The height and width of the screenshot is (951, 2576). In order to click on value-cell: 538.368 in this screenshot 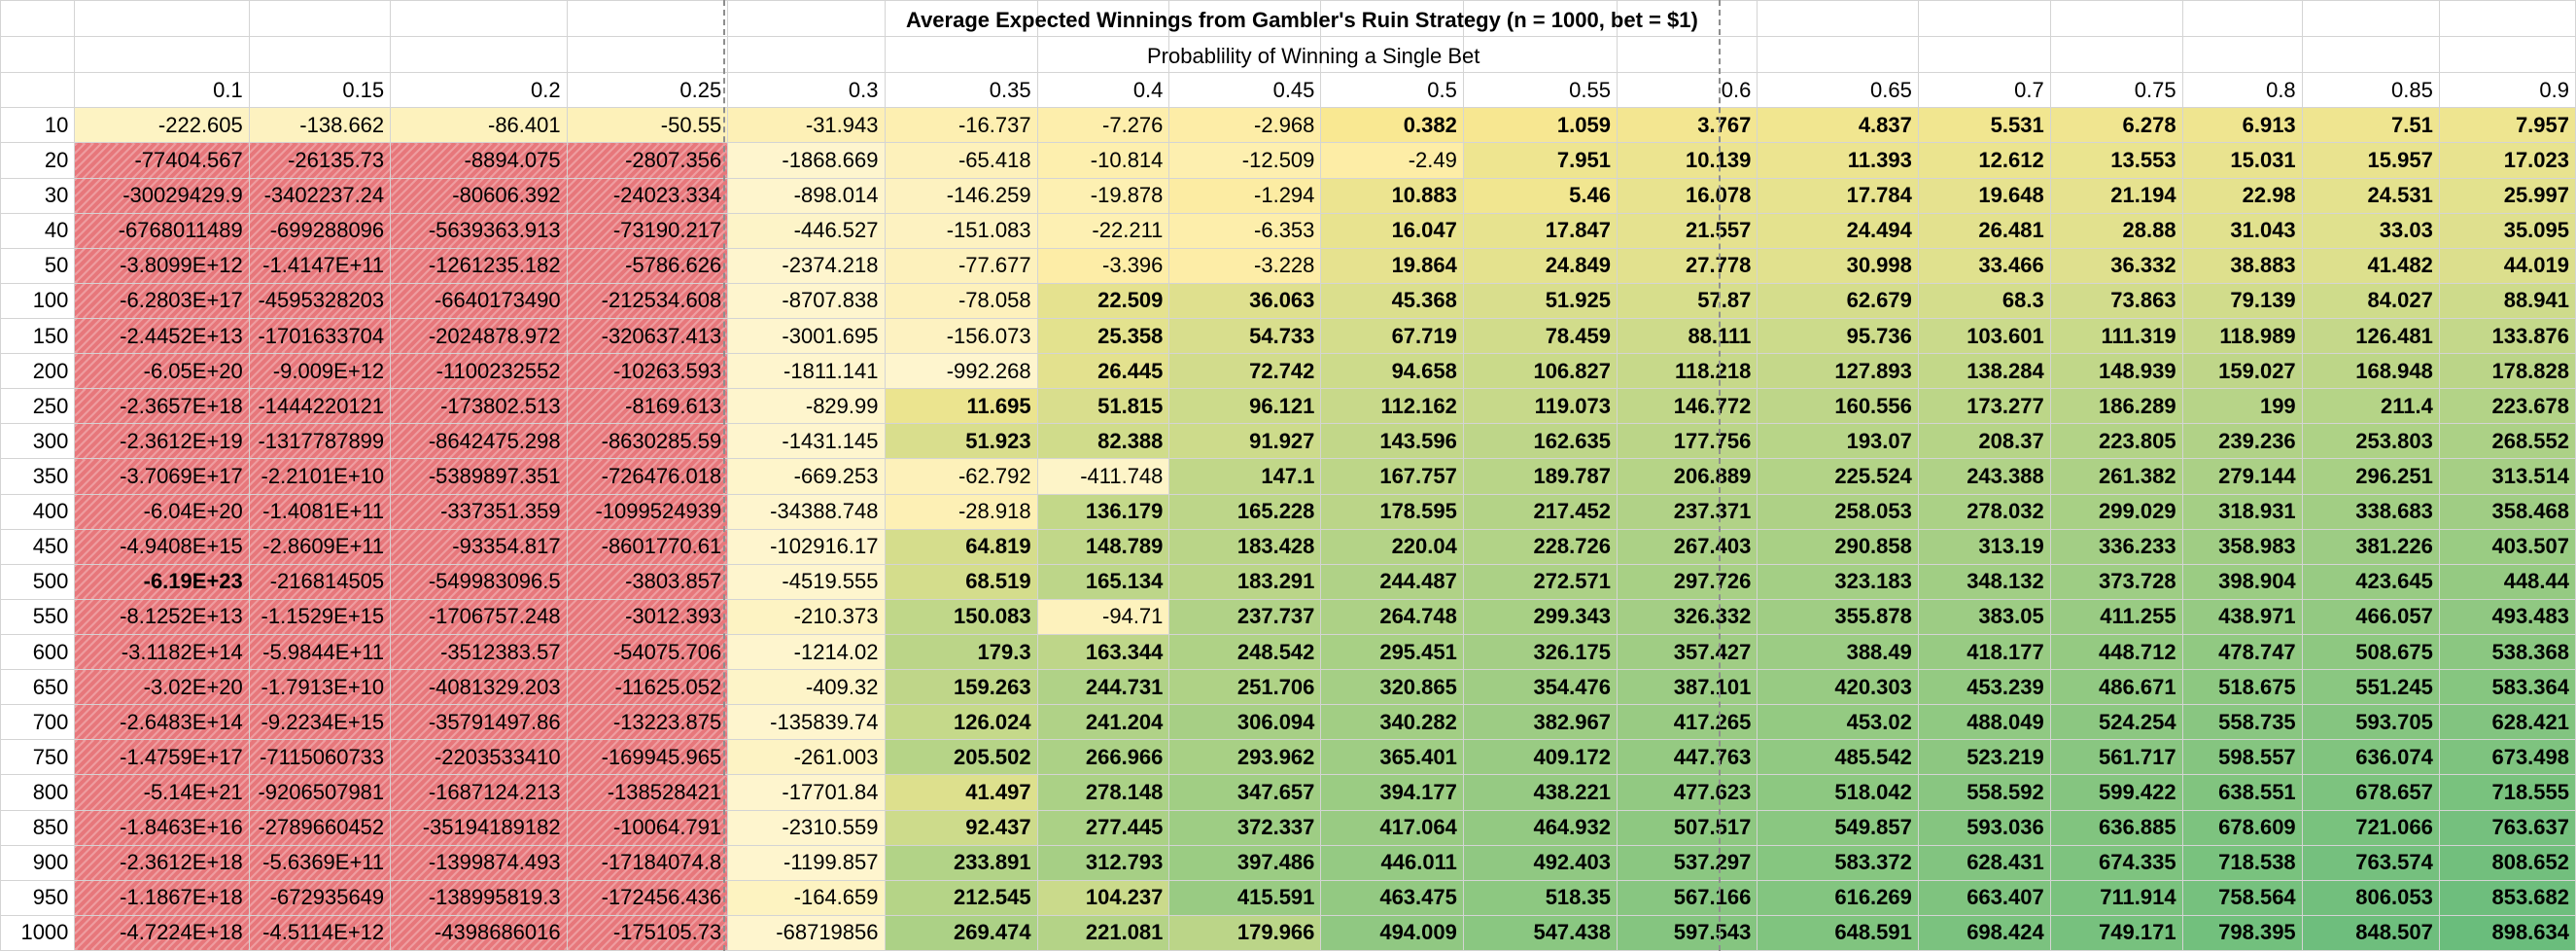, I will do `click(2507, 652)`.